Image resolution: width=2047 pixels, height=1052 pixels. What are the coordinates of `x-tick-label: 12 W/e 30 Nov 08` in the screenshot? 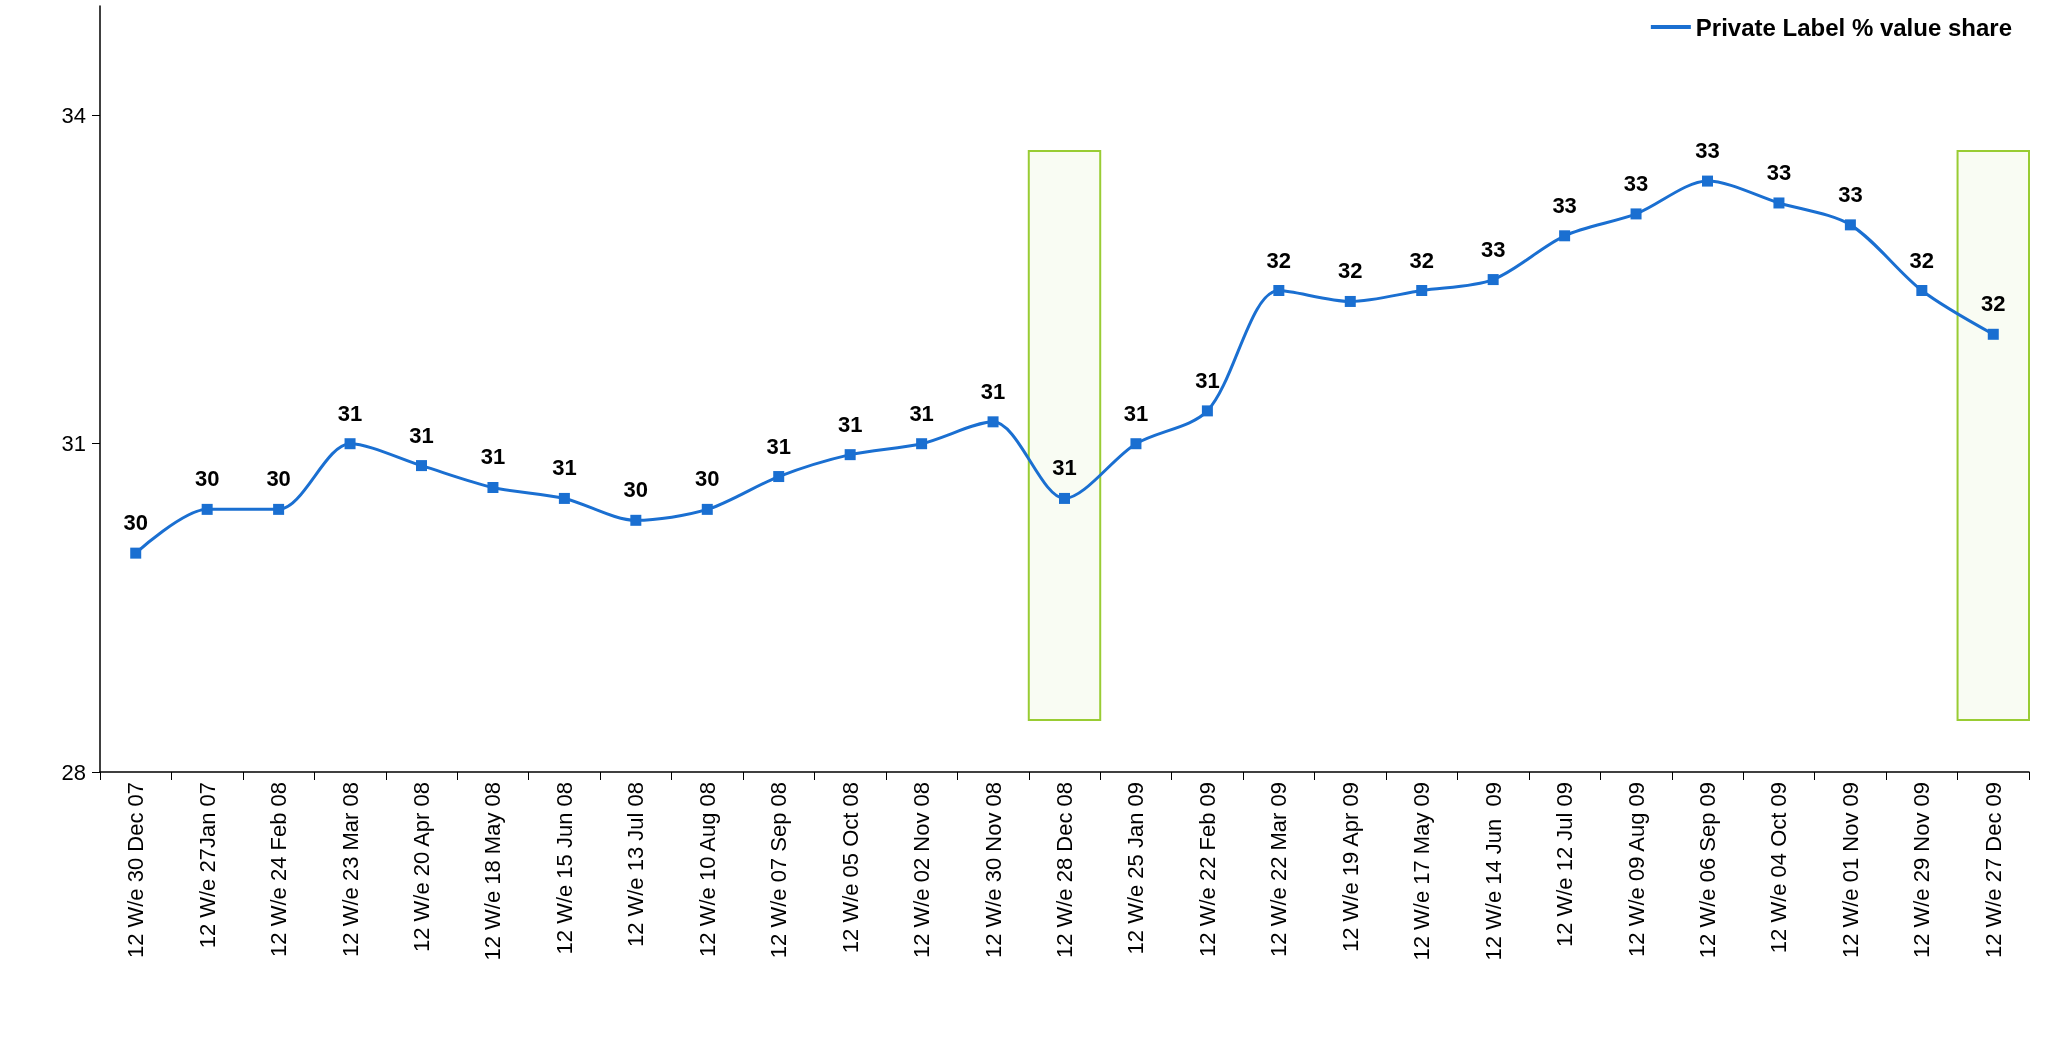 It's located at (993, 870).